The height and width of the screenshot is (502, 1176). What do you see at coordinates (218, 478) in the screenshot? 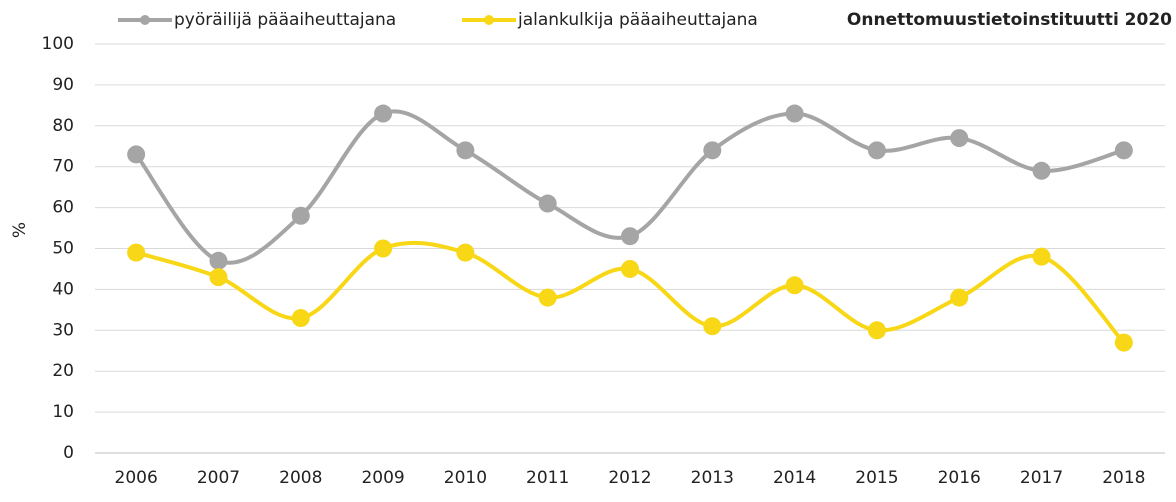
I see `x-tick-label: 2007` at bounding box center [218, 478].